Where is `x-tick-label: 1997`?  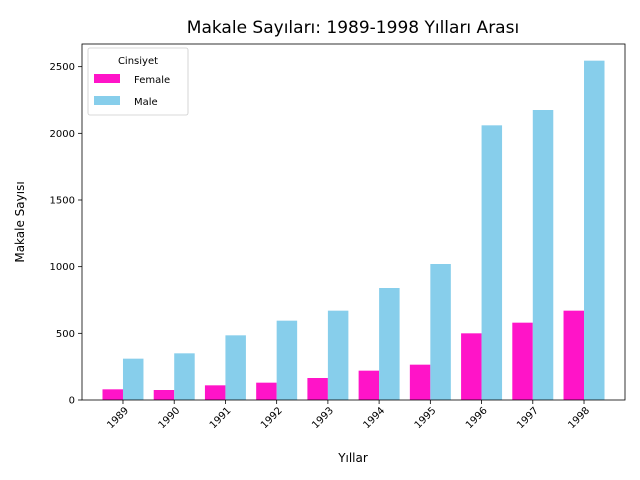 x-tick-label: 1997 is located at coordinates (528, 418).